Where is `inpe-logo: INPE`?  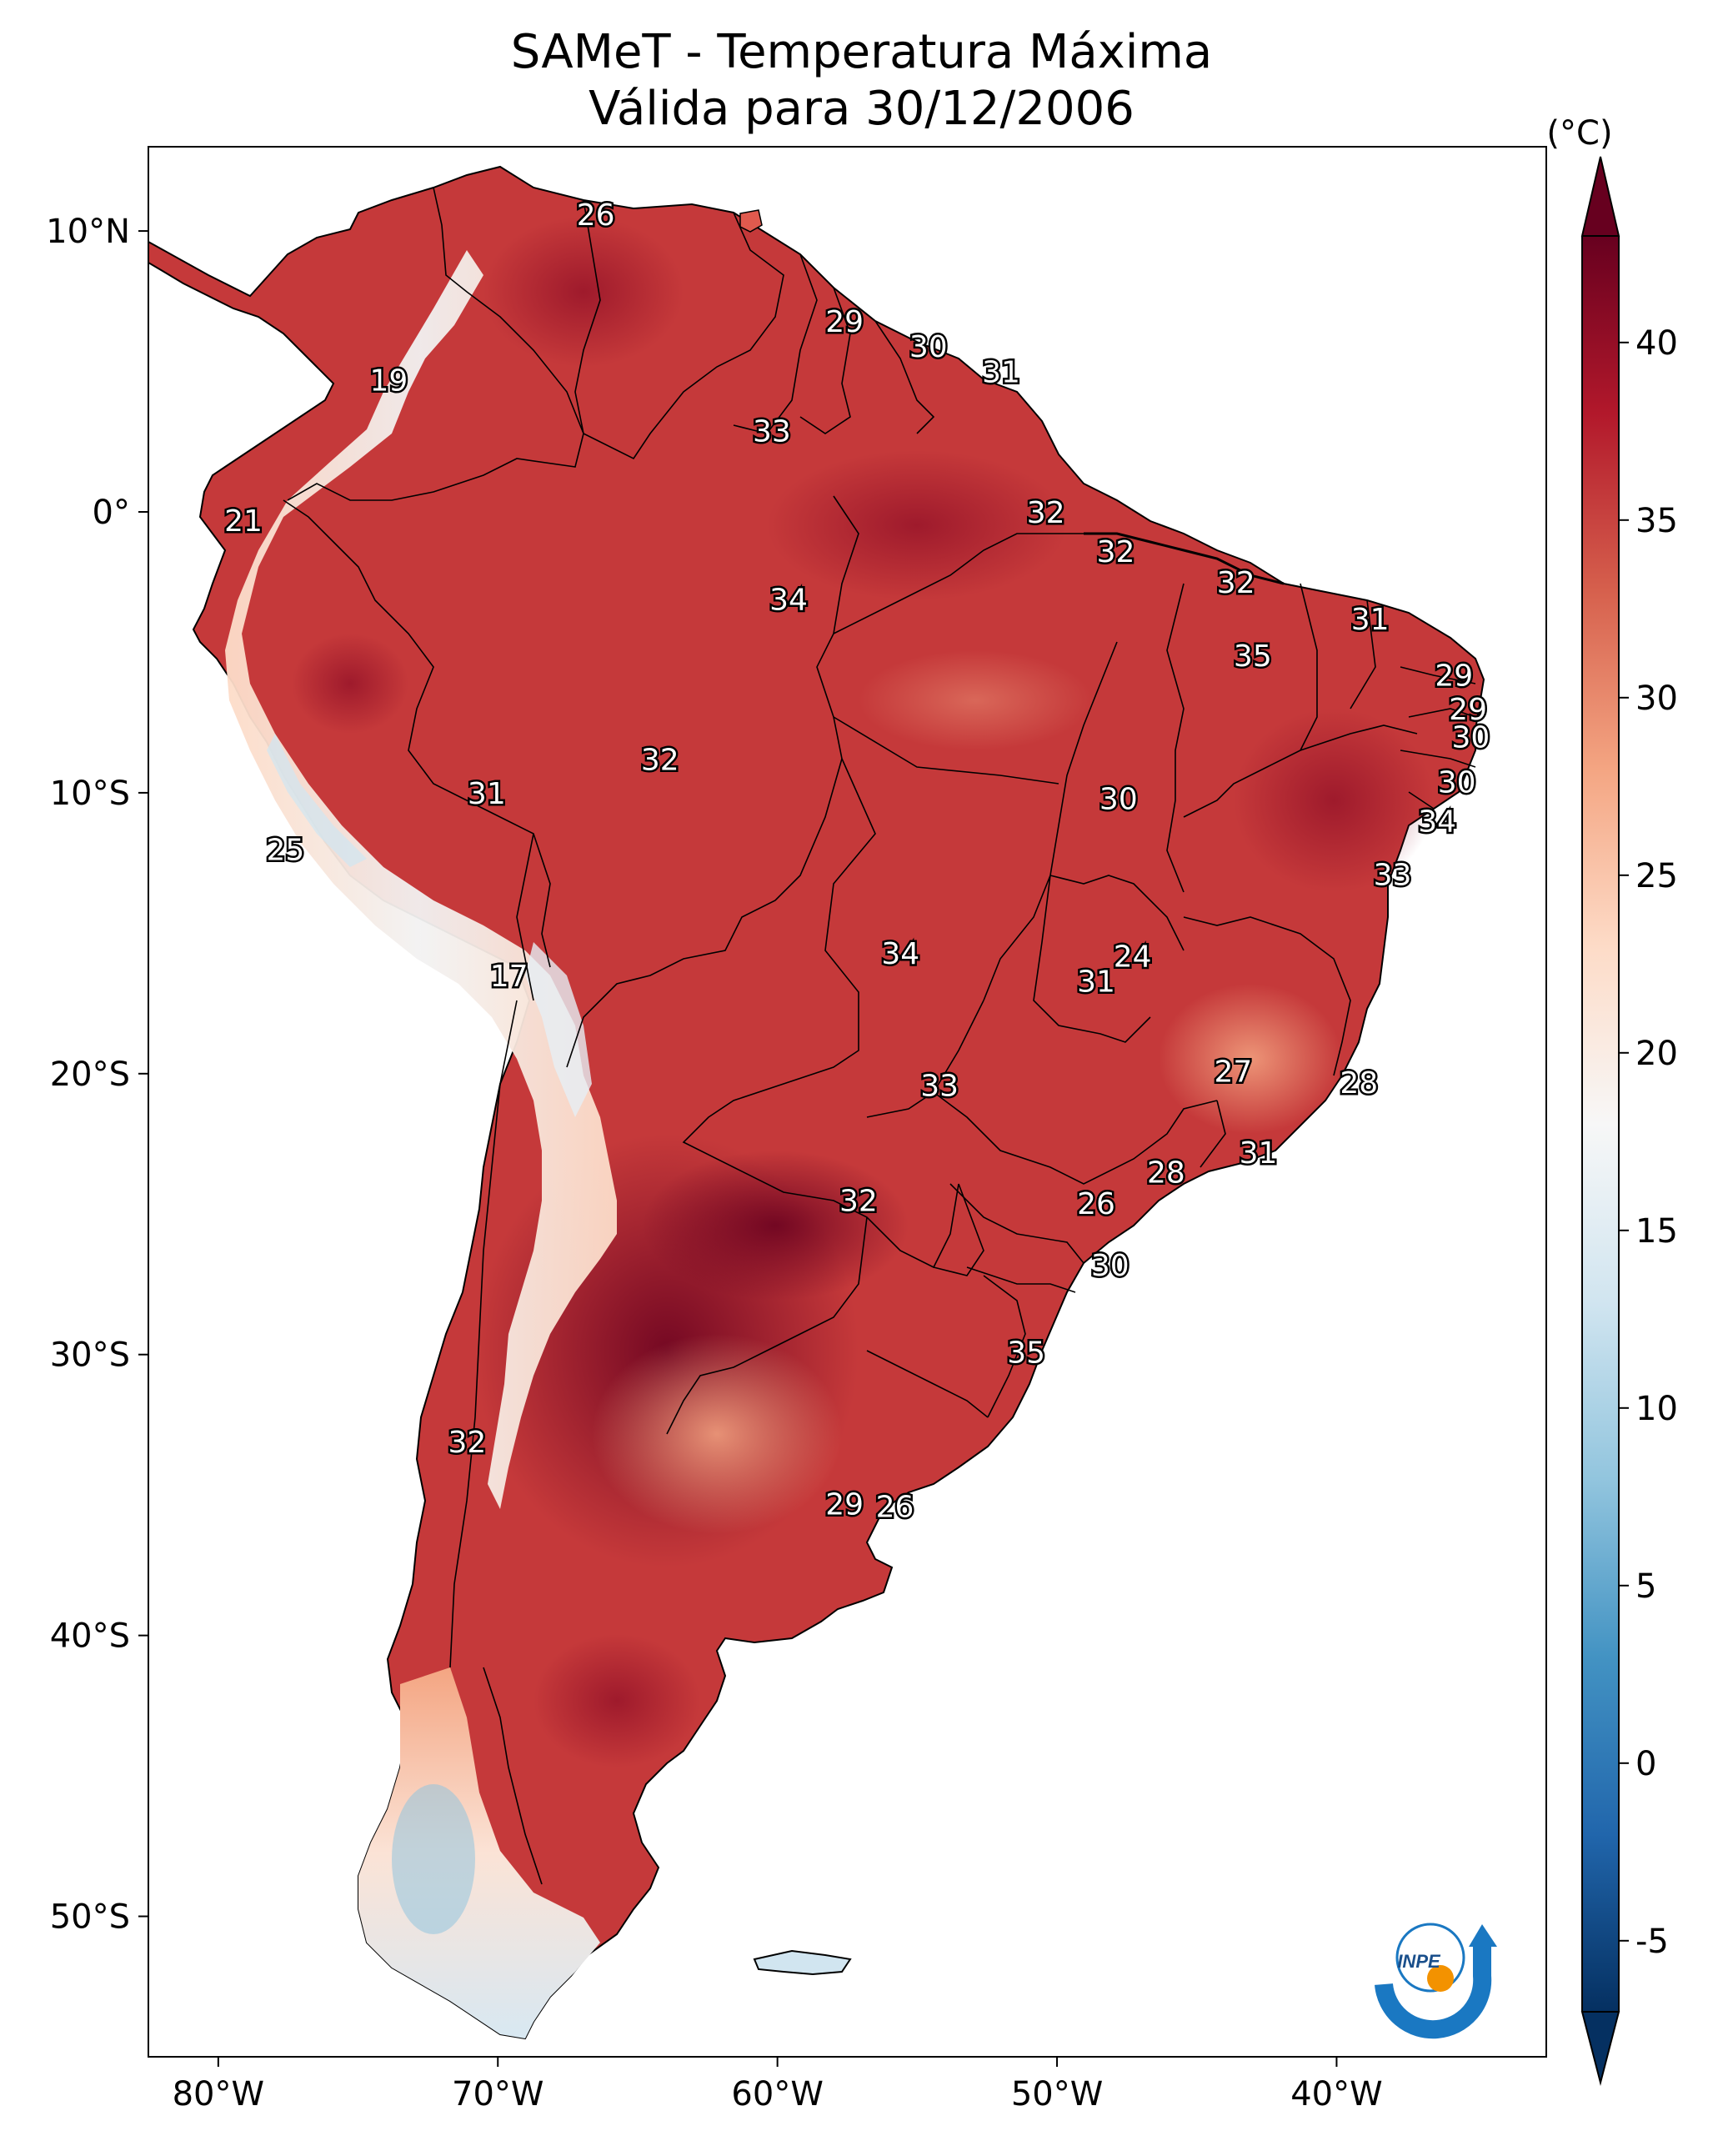 inpe-logo: INPE is located at coordinates (1436, 1981).